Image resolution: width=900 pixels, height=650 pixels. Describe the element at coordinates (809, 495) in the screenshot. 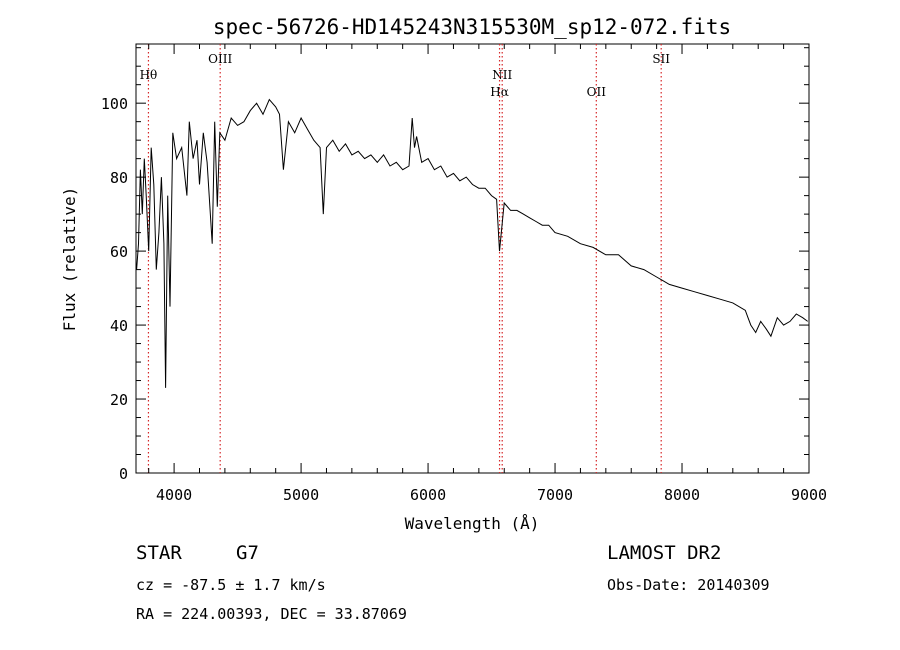

I see `x-tick-label: 9000` at that location.